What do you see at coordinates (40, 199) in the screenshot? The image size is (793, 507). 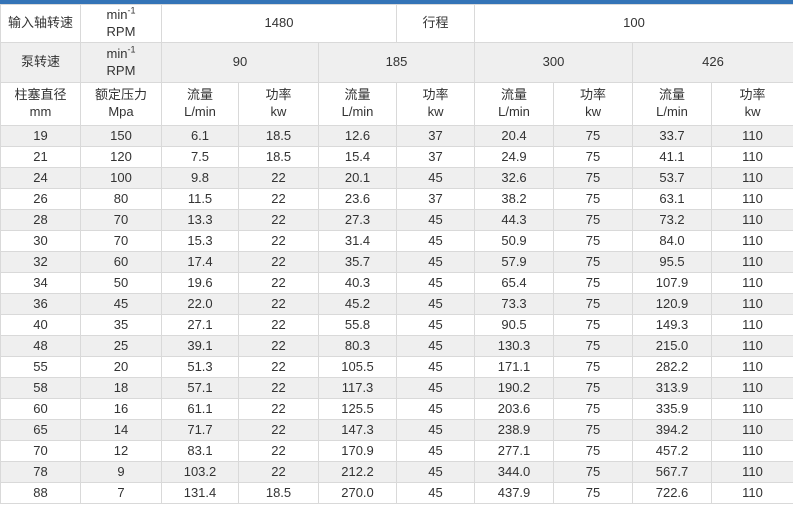 I see `table-cell: 26` at bounding box center [40, 199].